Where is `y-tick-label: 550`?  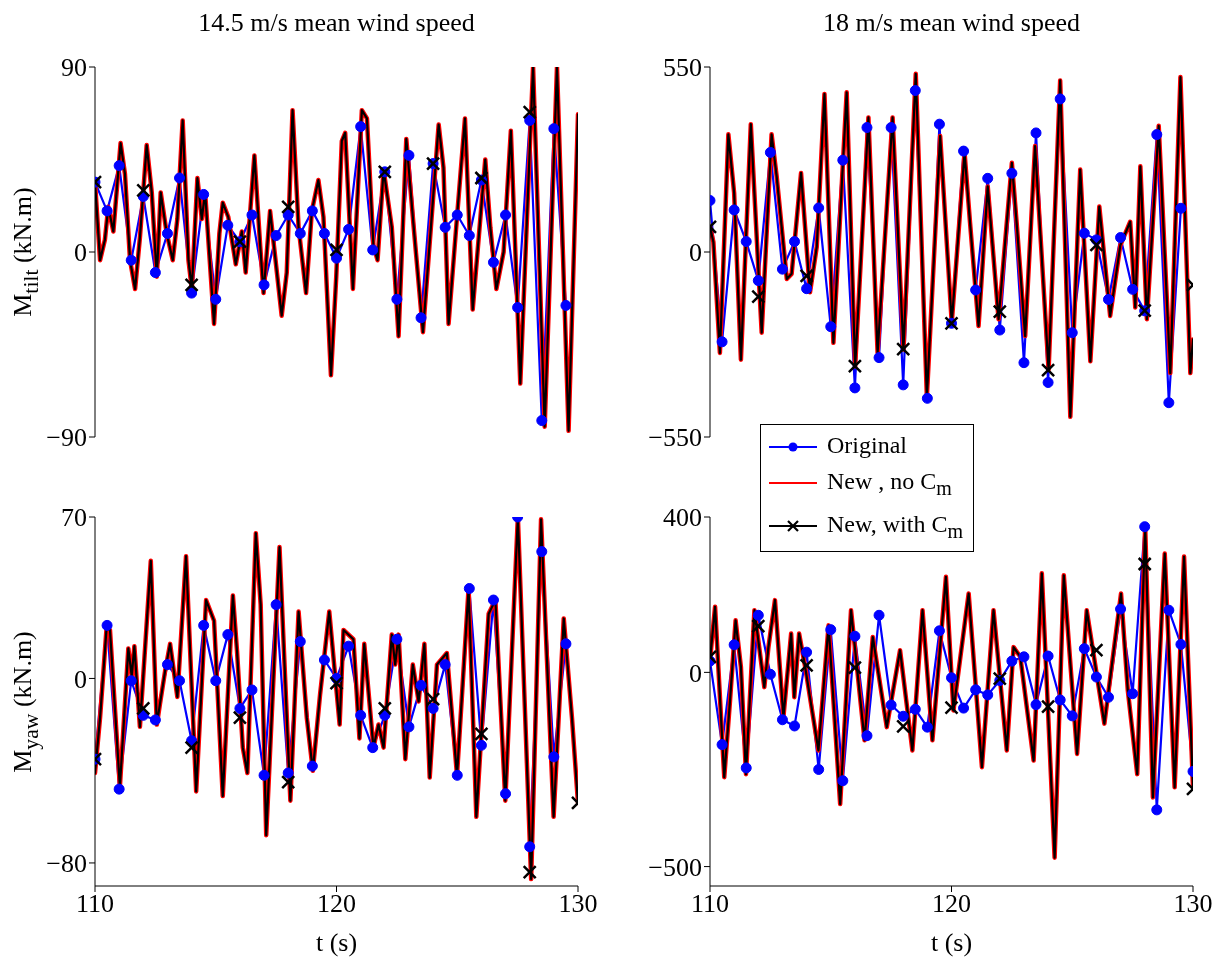 y-tick-label: 550 is located at coordinates (682, 68).